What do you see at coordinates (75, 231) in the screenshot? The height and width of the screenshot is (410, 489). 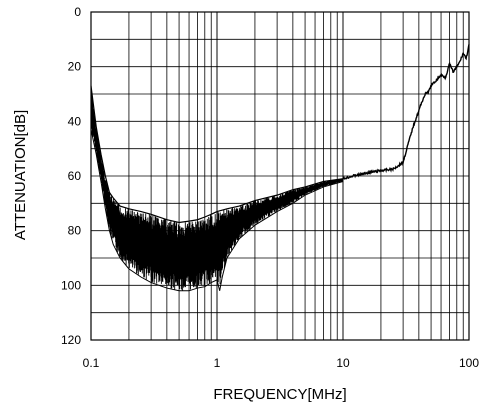 I see `y-tick-label: 80` at bounding box center [75, 231].